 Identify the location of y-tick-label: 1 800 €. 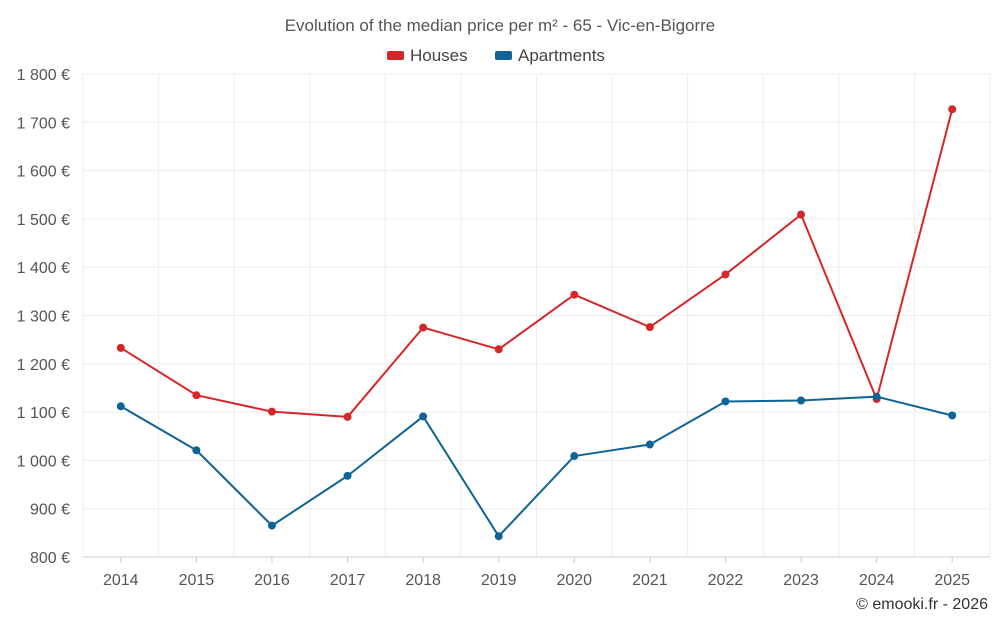
(43, 75).